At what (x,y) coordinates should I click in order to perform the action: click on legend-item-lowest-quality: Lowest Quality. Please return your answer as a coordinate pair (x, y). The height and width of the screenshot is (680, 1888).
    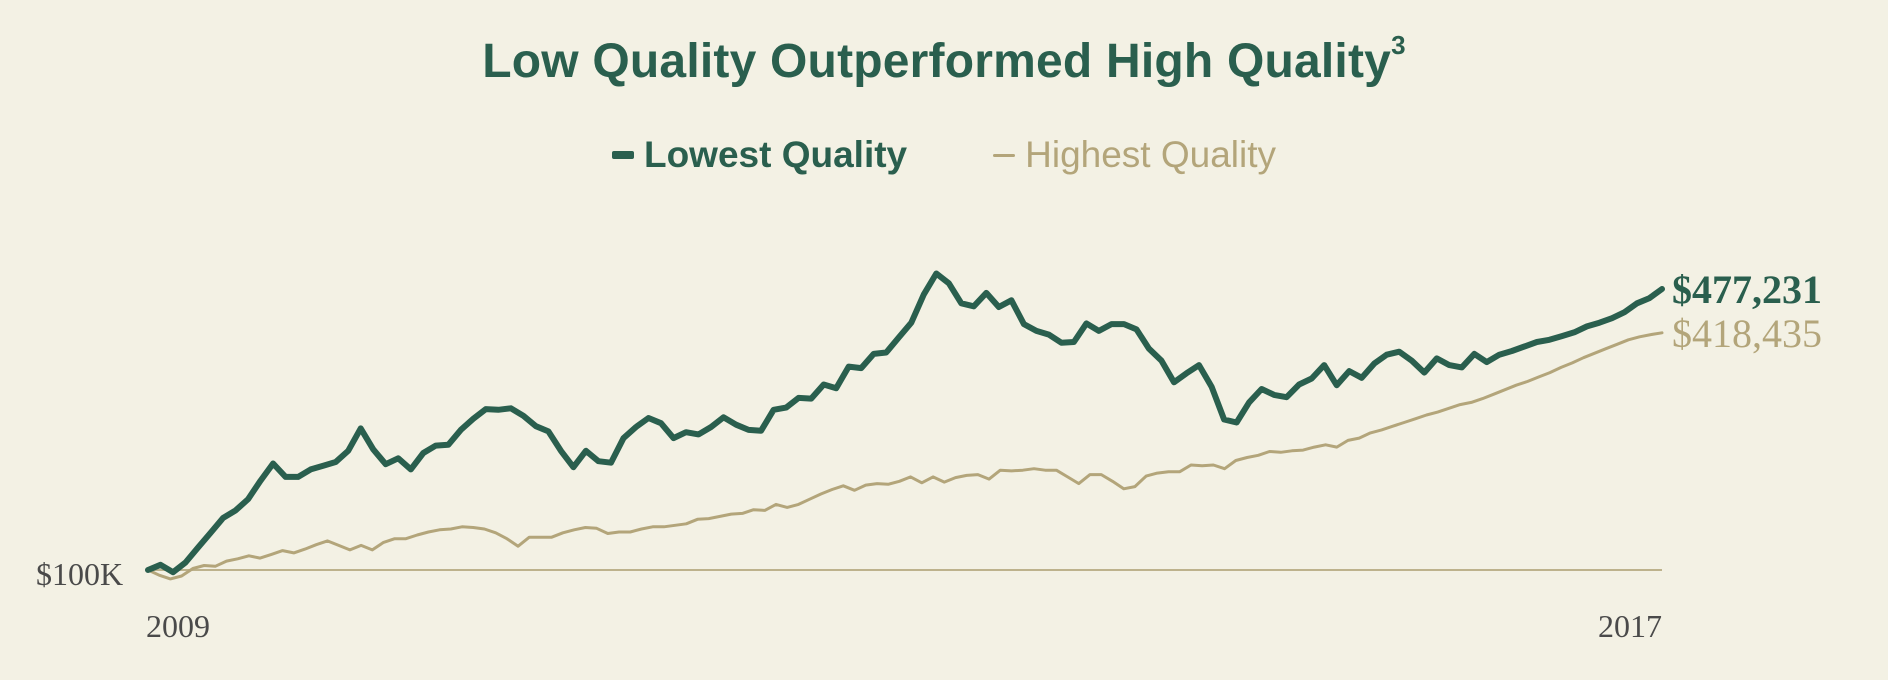
    Looking at the image, I should click on (759, 155).